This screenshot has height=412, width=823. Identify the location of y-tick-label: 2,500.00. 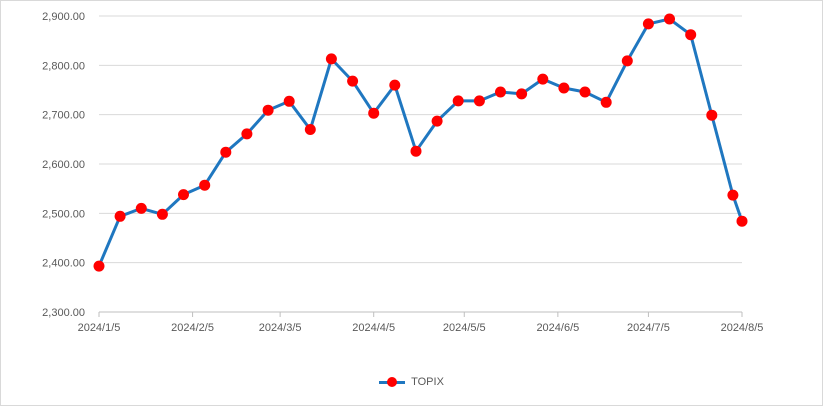
(63, 214).